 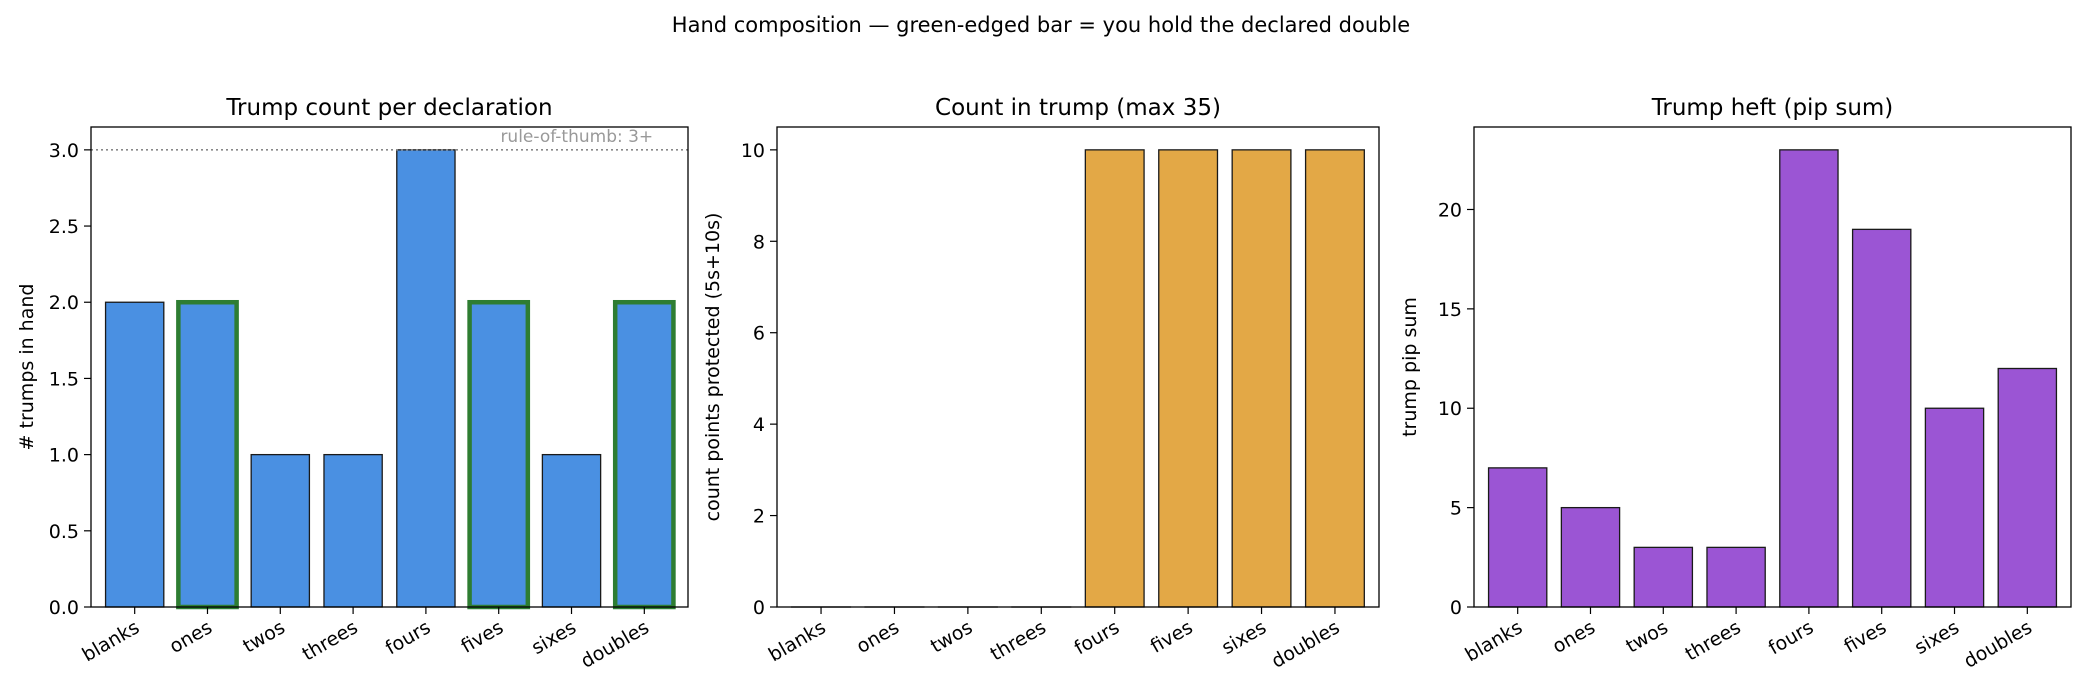 I want to click on bar-ones-highlighted, so click(x=207, y=454).